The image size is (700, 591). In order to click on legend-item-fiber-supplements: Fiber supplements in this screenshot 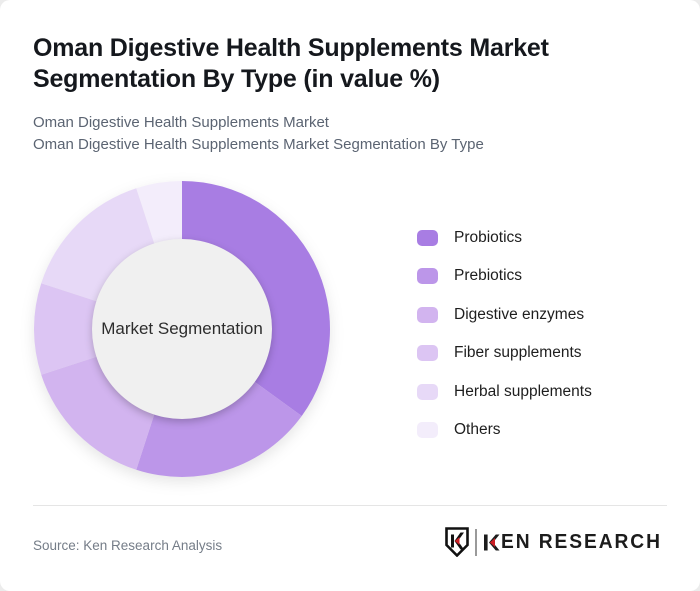, I will do `click(504, 353)`.